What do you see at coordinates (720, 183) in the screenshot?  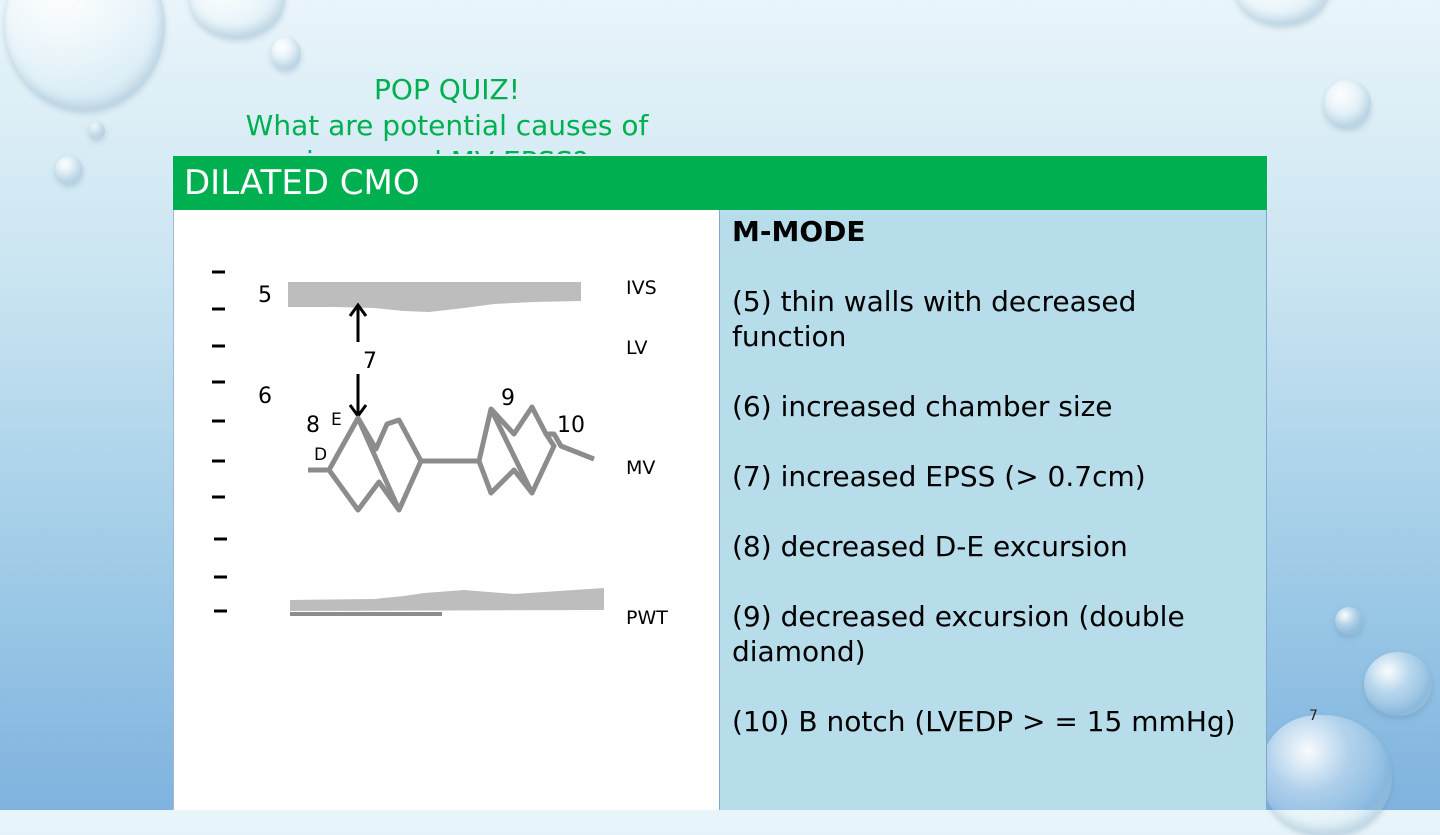 I see `table-header: DILATED CMO` at bounding box center [720, 183].